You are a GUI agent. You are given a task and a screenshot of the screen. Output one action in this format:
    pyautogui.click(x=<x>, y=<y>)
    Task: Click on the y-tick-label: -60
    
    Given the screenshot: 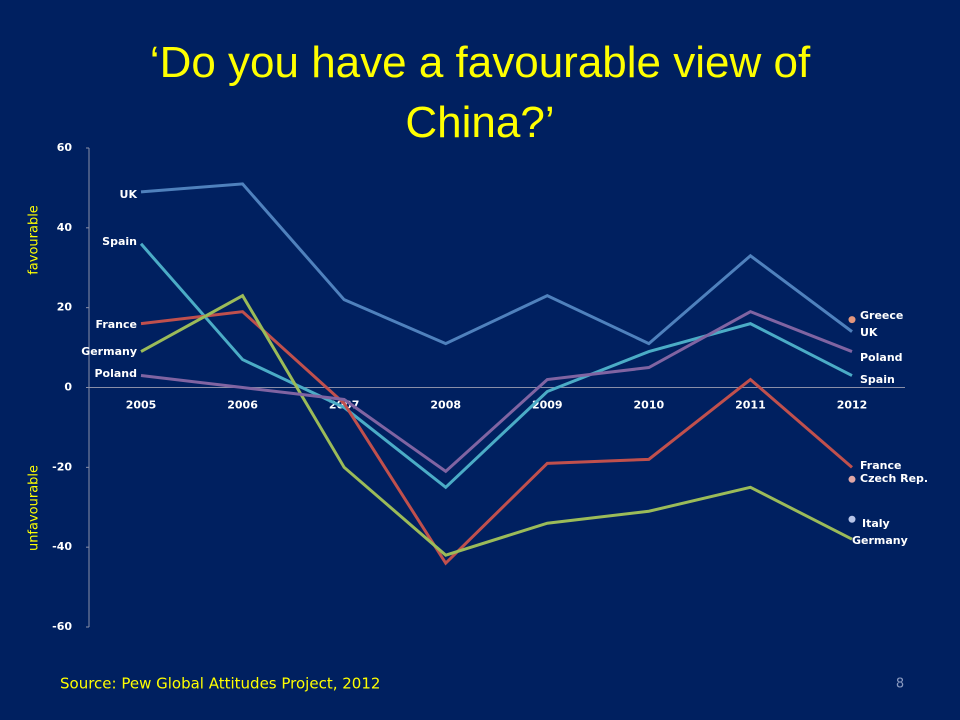 What is the action you would take?
    pyautogui.click(x=62, y=626)
    